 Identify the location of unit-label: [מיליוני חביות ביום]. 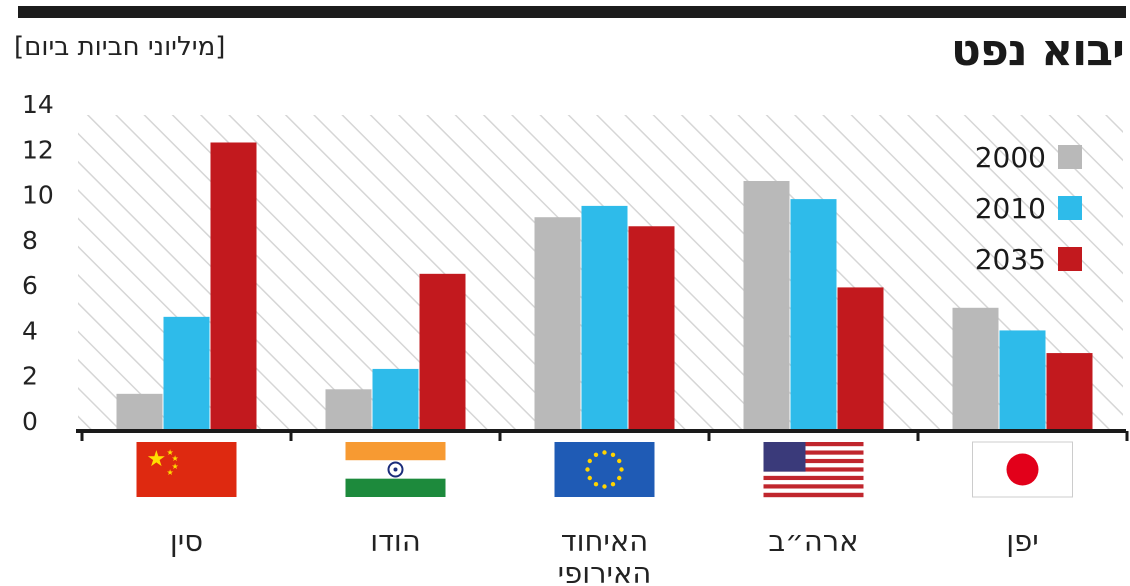
(120, 47).